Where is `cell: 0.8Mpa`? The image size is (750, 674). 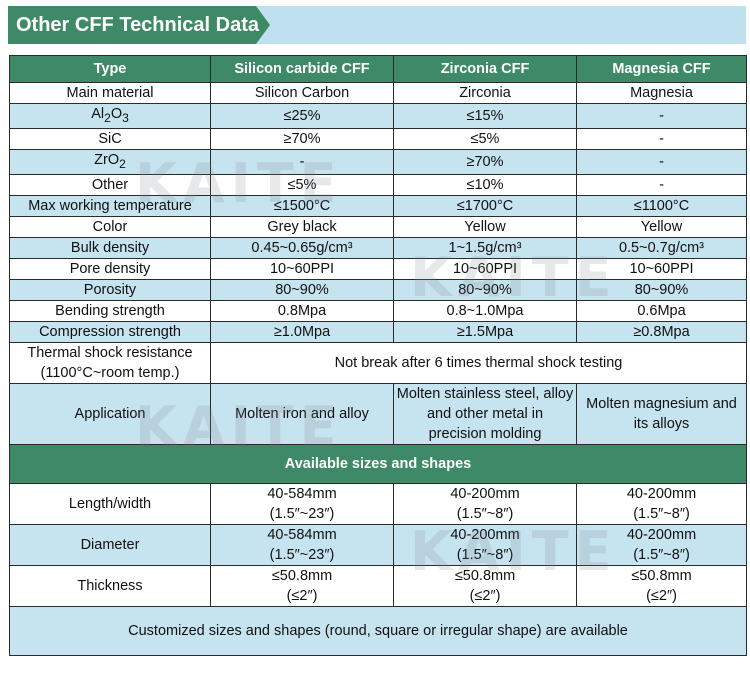
cell: 0.8Mpa is located at coordinates (302, 310).